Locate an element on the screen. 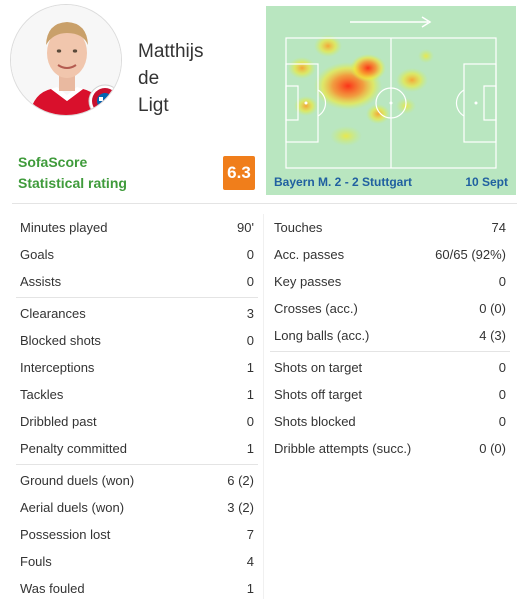 The height and width of the screenshot is (607, 530). column-divider is located at coordinates (263, 406).